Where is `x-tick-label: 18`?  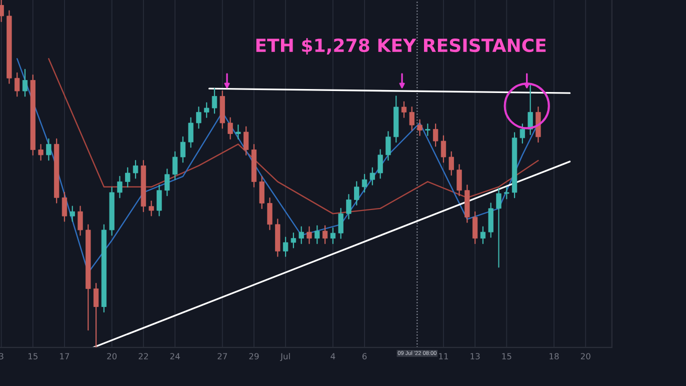
x-tick-label: 18 is located at coordinates (554, 356).